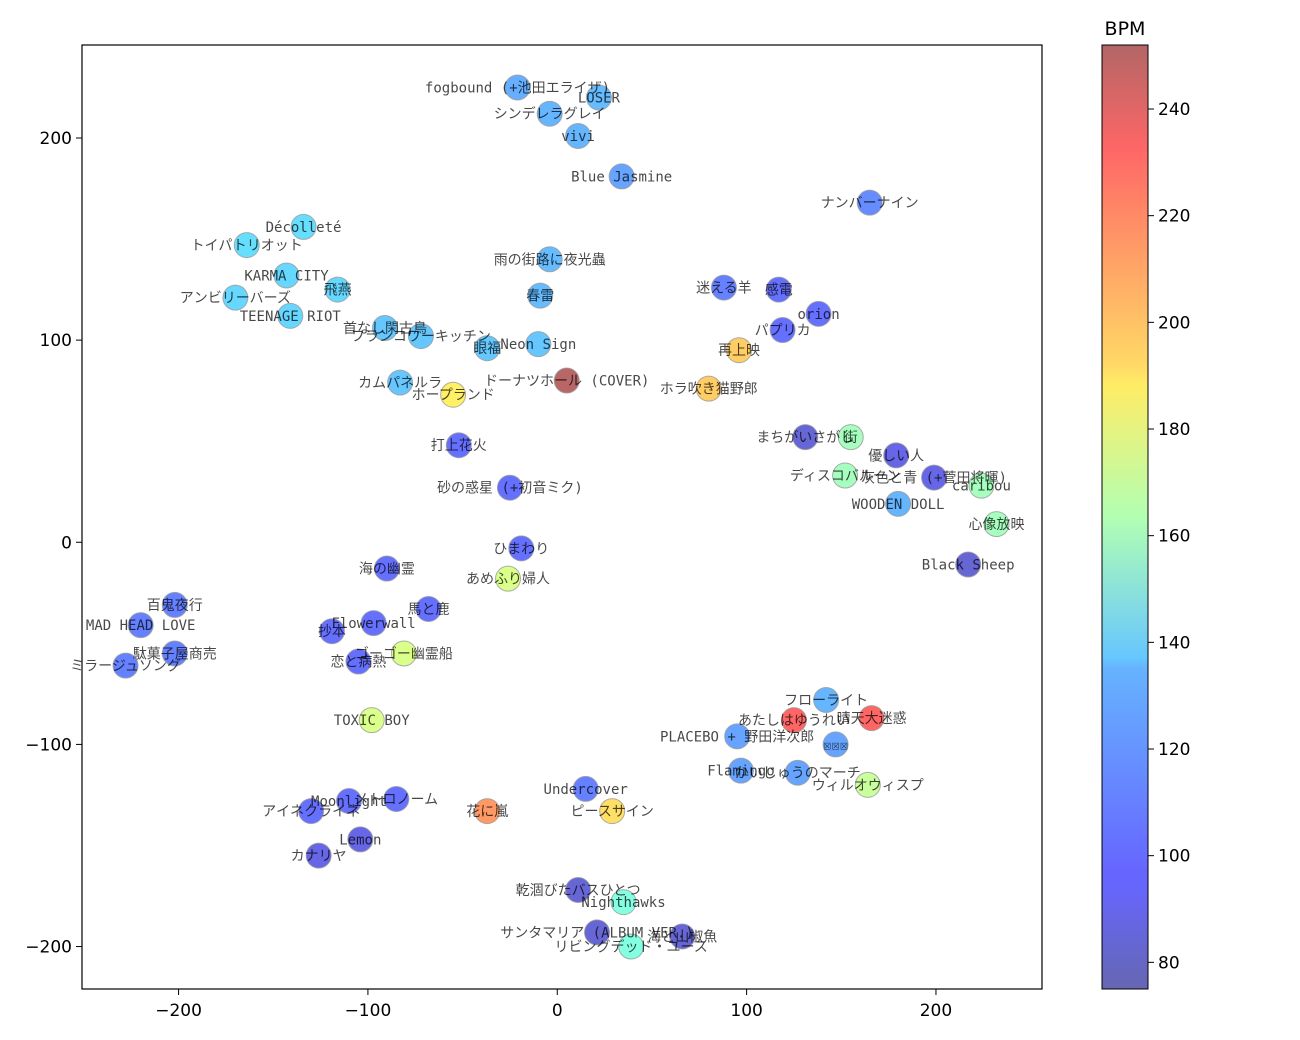 The image size is (1300, 1040). I want to click on point-label: 優しい人, so click(896, 456).